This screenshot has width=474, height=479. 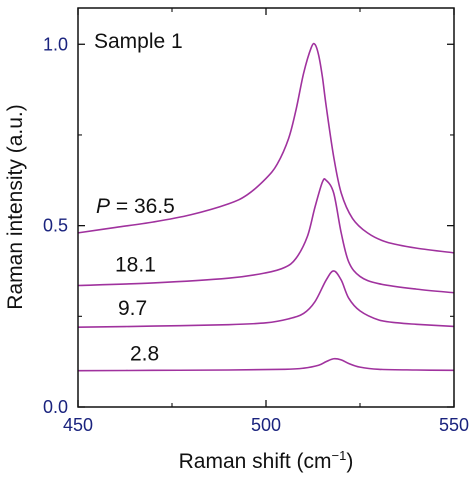 What do you see at coordinates (55, 44) in the screenshot?
I see `y-tick-label: 1.0` at bounding box center [55, 44].